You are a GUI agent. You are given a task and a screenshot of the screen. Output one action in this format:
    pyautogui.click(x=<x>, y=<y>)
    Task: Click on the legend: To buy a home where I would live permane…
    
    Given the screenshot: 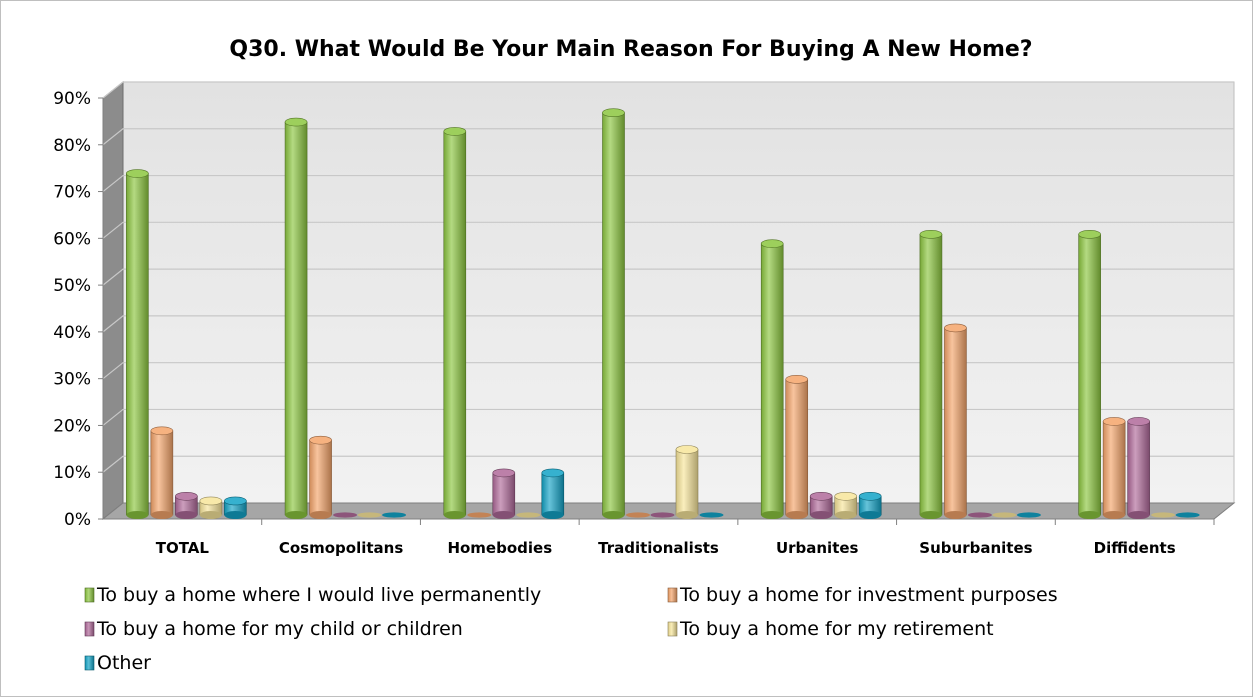 What is the action you would take?
    pyautogui.click(x=571, y=629)
    